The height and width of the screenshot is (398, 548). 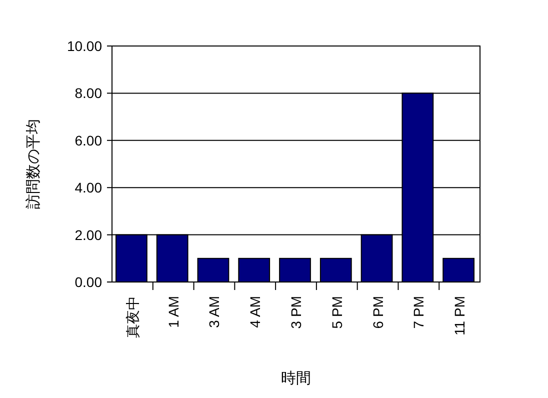 I want to click on y-tick-label: 10.00, so click(x=84, y=46).